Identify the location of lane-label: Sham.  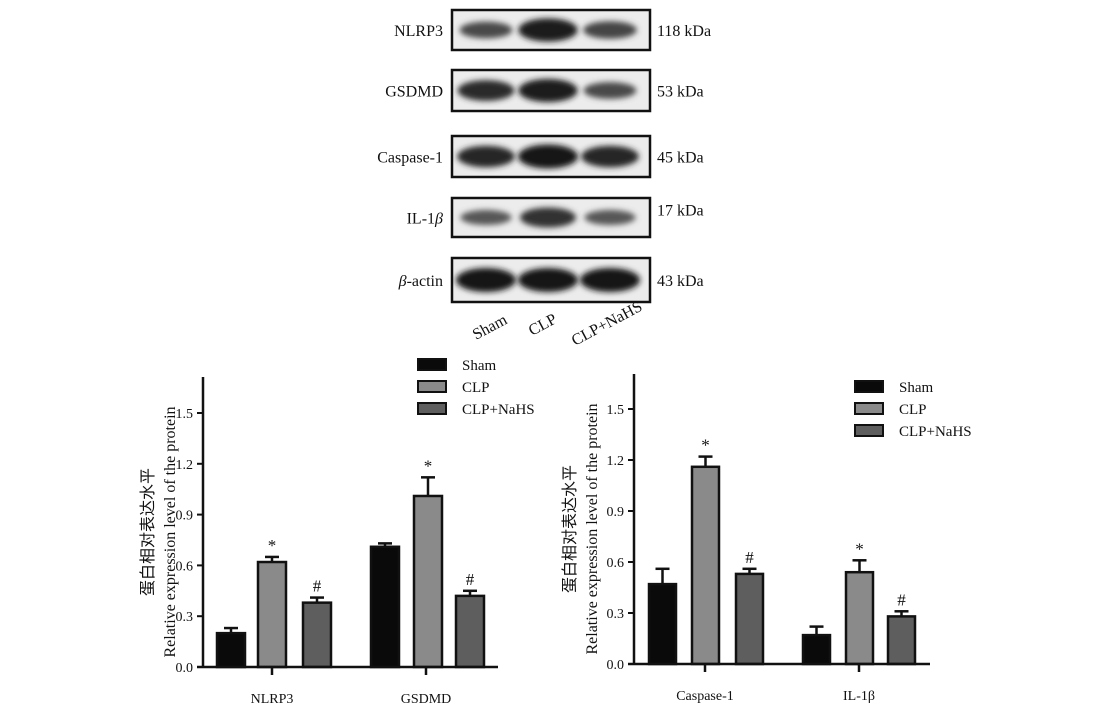
(490, 327).